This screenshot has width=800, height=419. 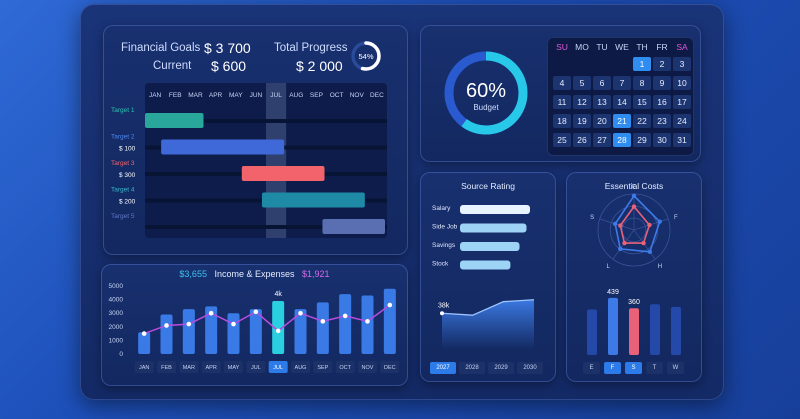 I want to click on ec-bar-label: 439, so click(x=613, y=292).